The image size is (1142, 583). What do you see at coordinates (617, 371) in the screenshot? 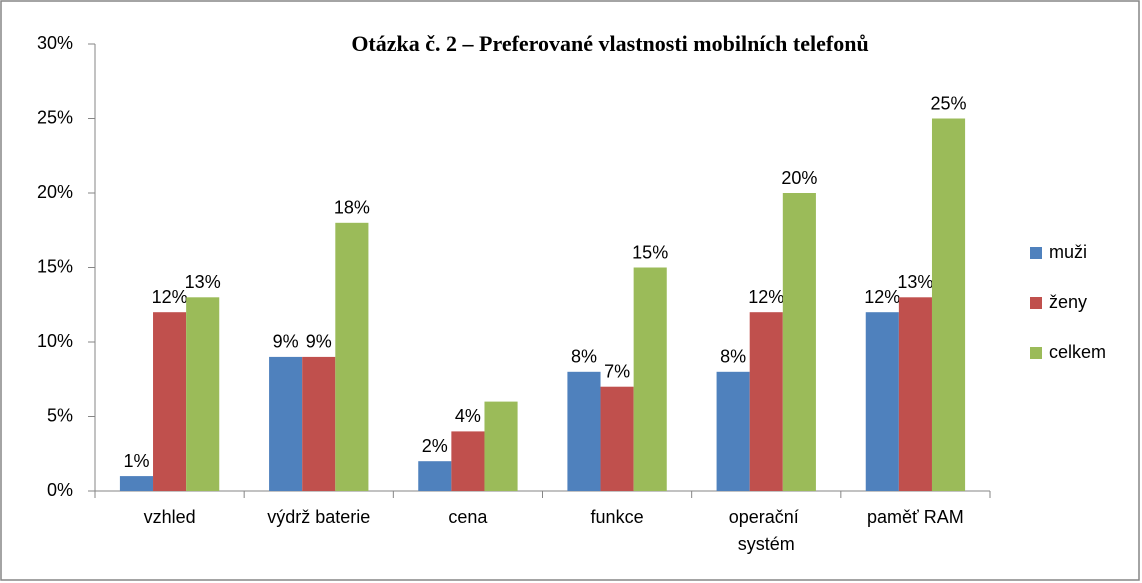
I see `data-label: 7%` at bounding box center [617, 371].